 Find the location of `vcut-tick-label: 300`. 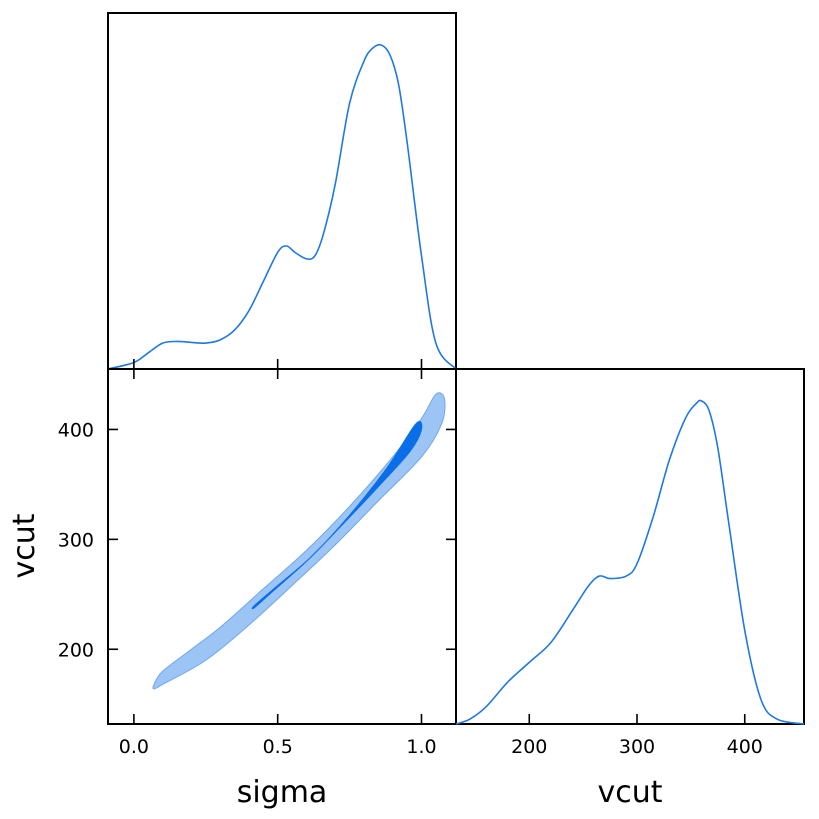

vcut-tick-label: 300 is located at coordinates (76, 540).